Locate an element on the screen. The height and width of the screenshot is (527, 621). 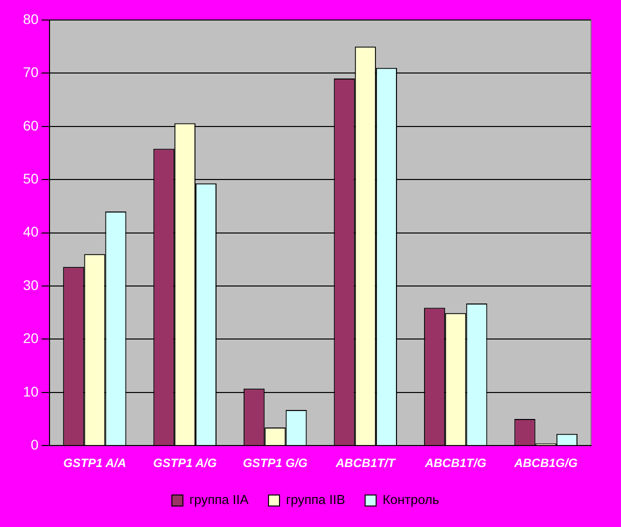
legend-label: группа IIB is located at coordinates (316, 500).